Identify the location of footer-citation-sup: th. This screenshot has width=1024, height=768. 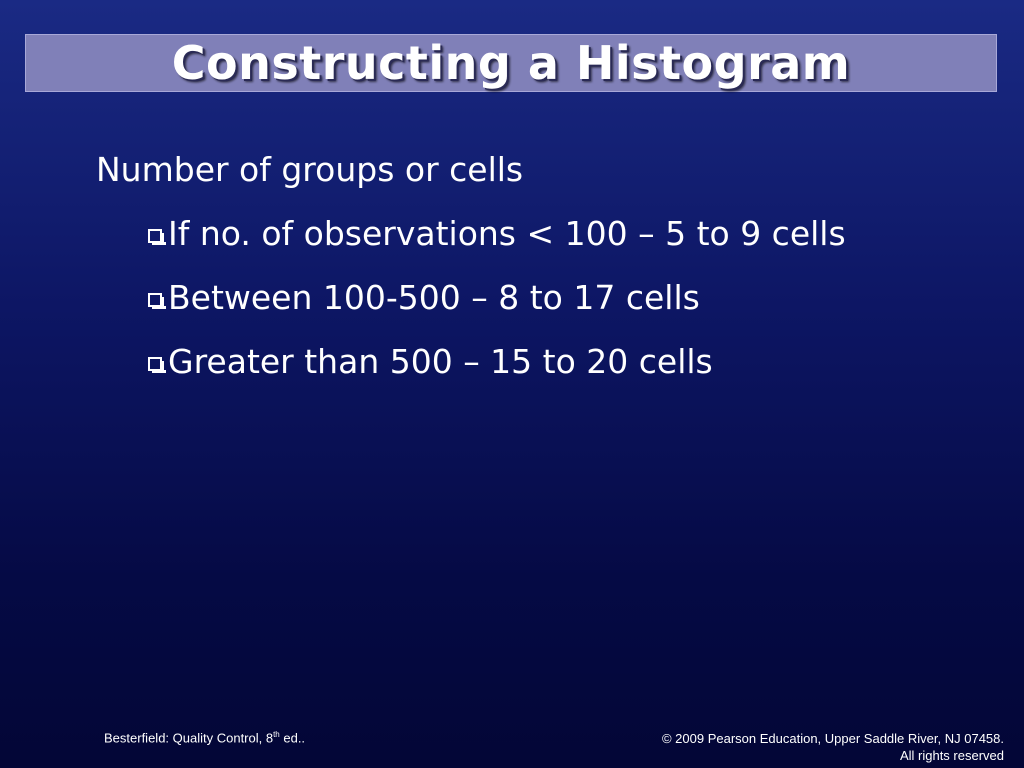
(276, 734).